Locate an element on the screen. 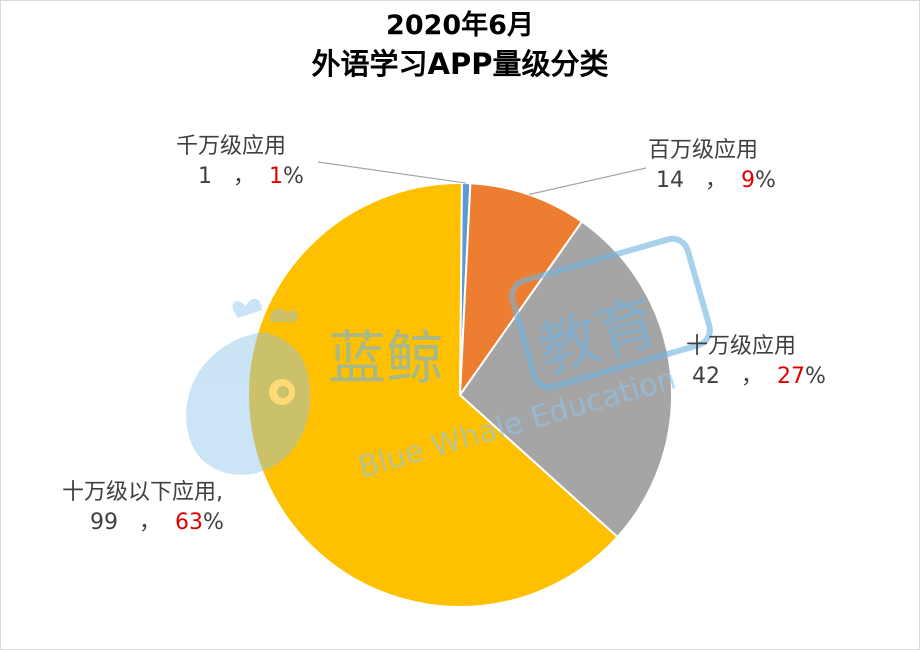 Image resolution: width=920 pixels, height=650 pixels. label-slice-1-name: 百万级应用 is located at coordinates (703, 150).